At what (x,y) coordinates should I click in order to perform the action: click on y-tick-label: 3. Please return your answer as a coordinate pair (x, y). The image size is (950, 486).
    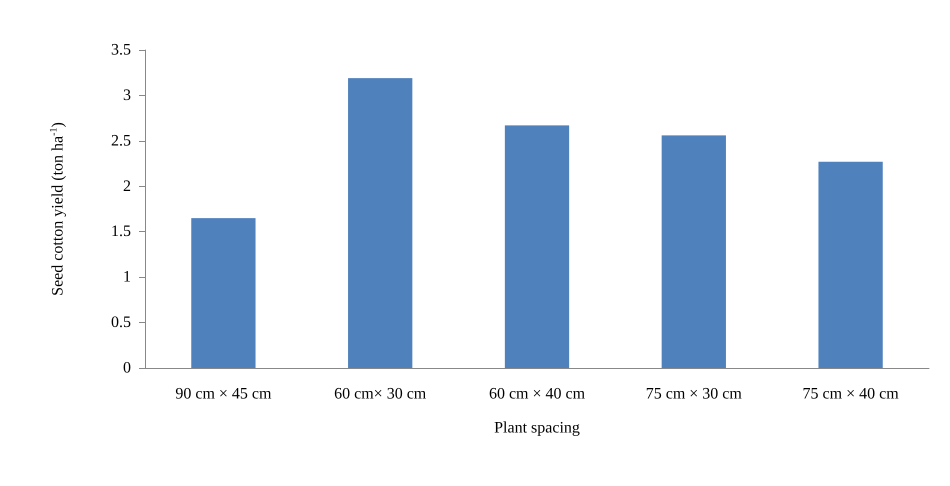
    Looking at the image, I should click on (127, 95).